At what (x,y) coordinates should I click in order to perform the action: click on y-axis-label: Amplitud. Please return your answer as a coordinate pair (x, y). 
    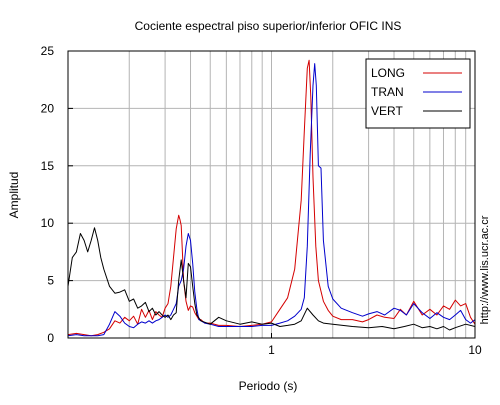
    Looking at the image, I should click on (14, 195).